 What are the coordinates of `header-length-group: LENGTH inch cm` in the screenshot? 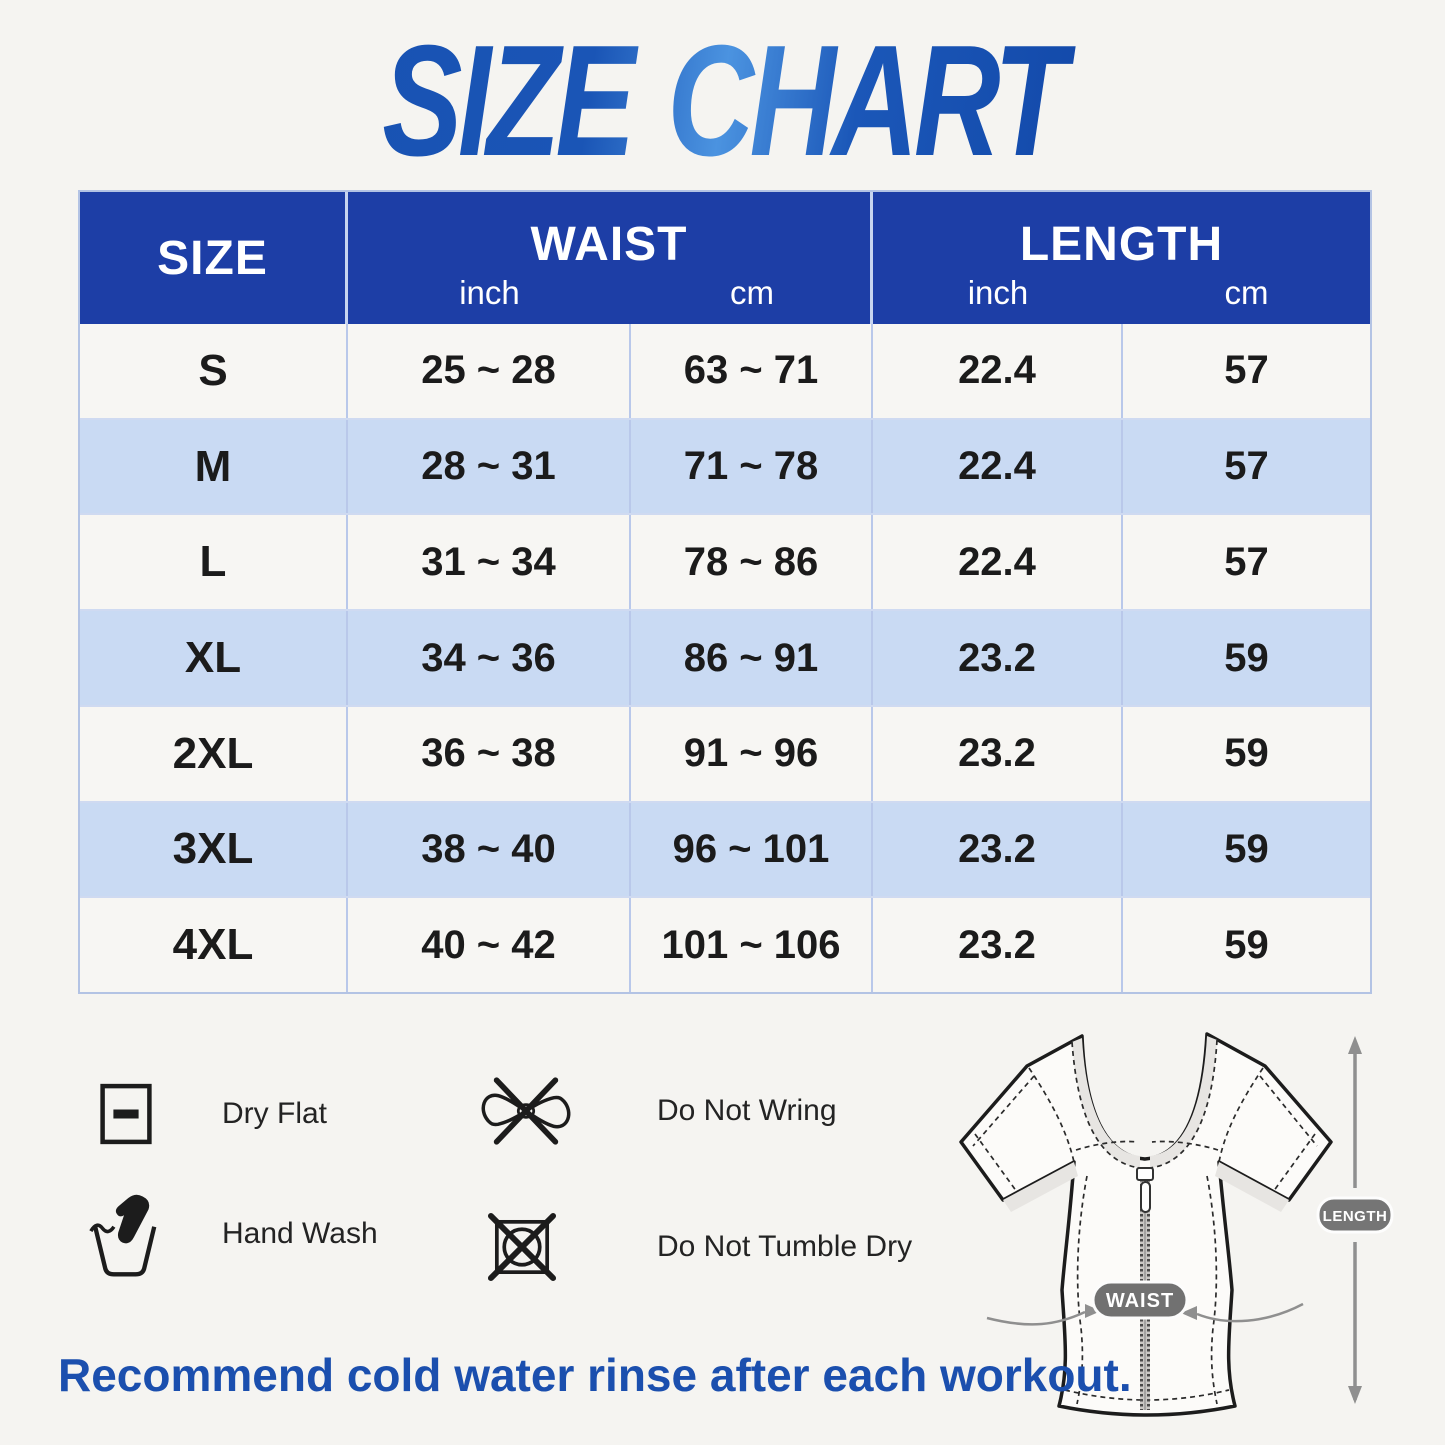 It's located at (1121, 258).